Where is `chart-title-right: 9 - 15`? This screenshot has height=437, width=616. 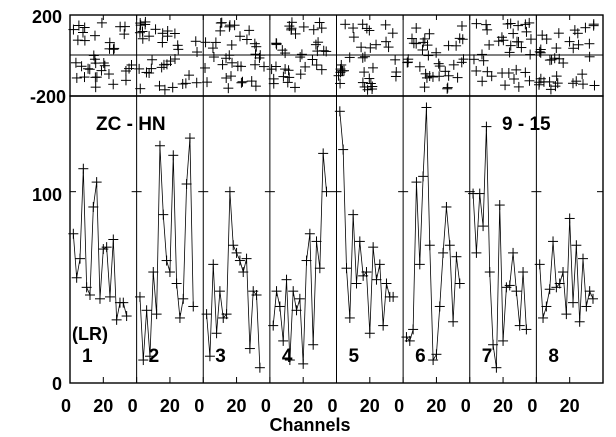 chart-title-right: 9 - 15 is located at coordinates (526, 124).